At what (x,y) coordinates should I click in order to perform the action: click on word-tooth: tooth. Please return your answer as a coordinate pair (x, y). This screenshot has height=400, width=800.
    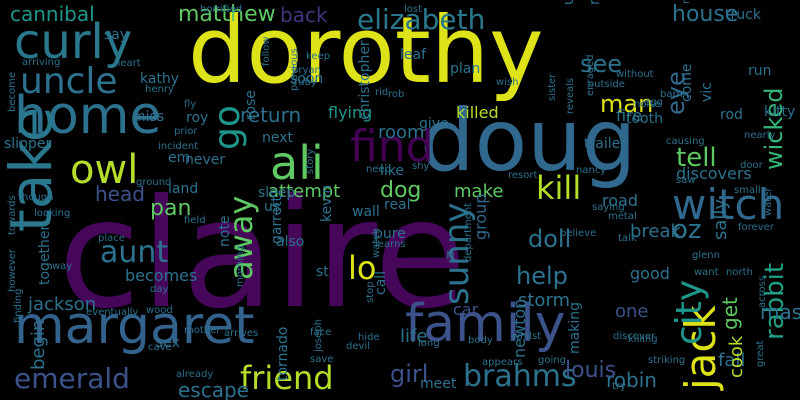
    Looking at the image, I should click on (644, 119).